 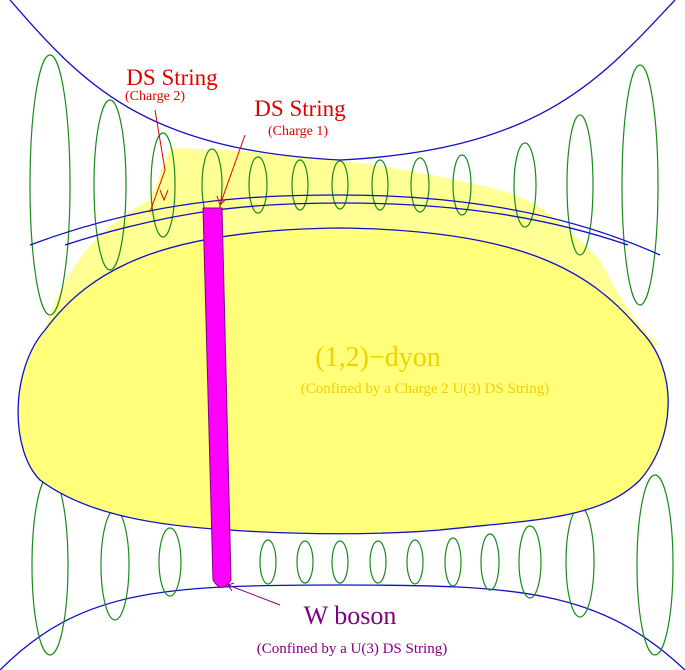 I want to click on tube-bottom, so click(x=342, y=627).